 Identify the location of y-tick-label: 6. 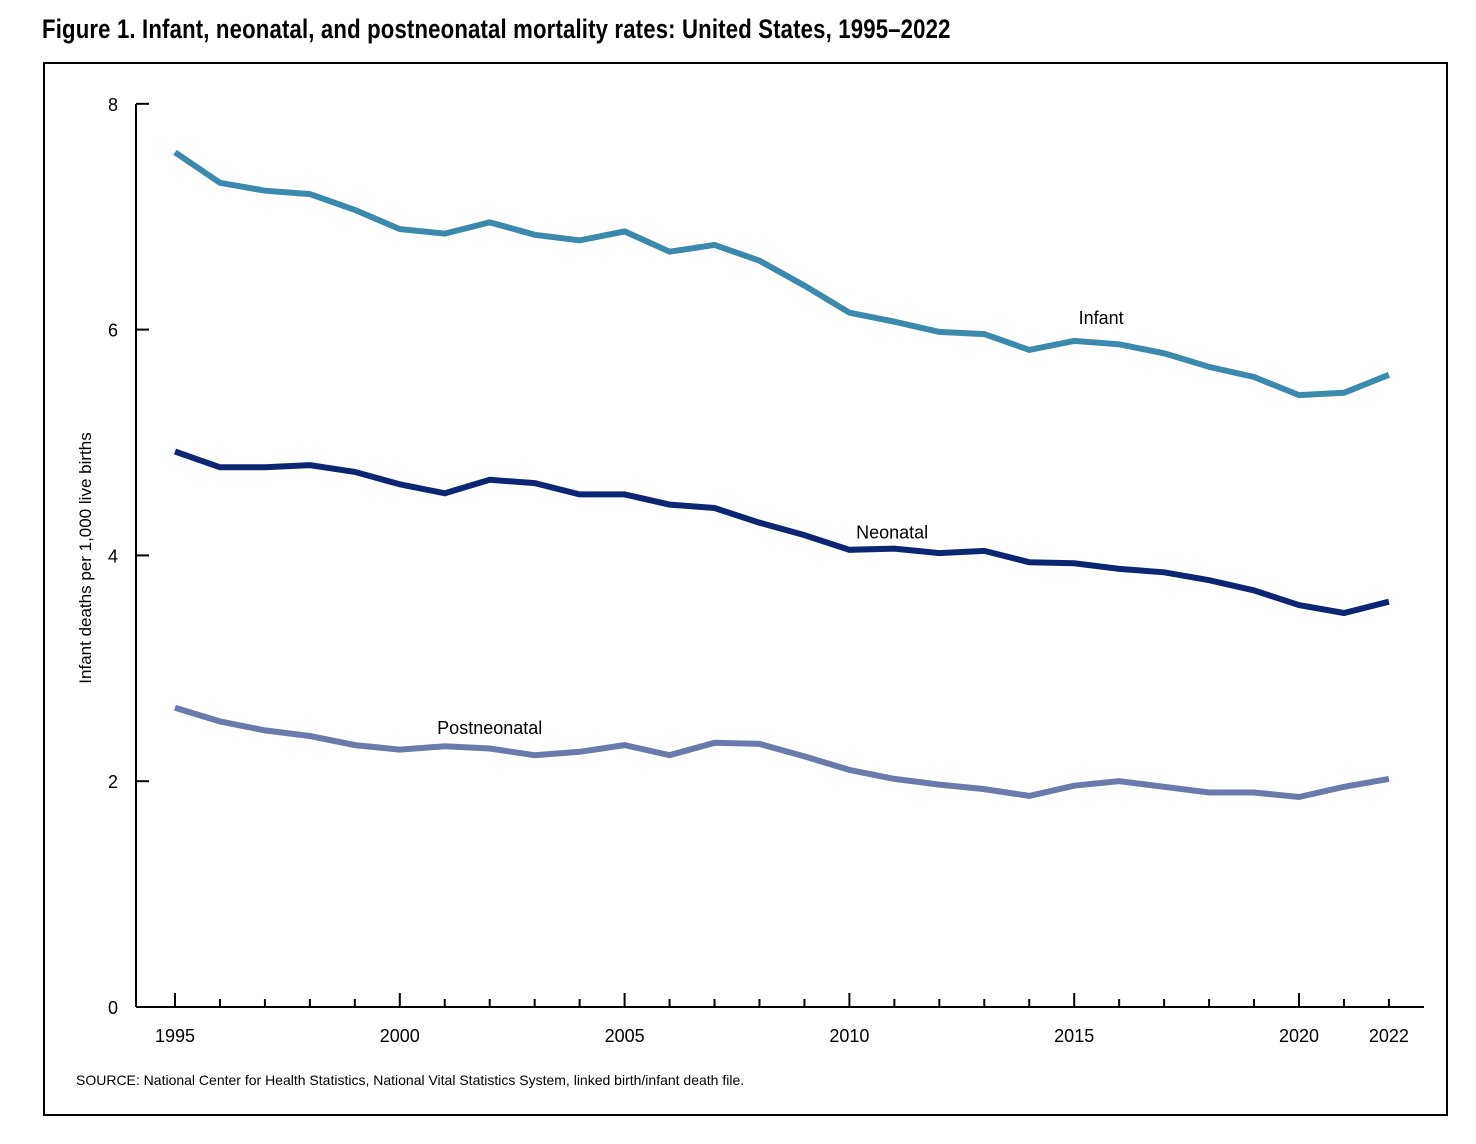
(113, 331).